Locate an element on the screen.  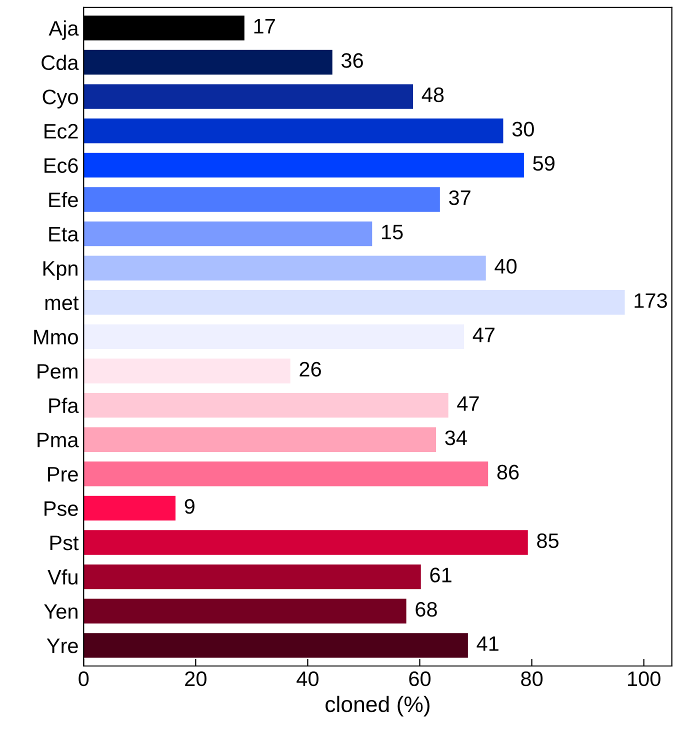
annotation: 40 is located at coordinates (505, 266).